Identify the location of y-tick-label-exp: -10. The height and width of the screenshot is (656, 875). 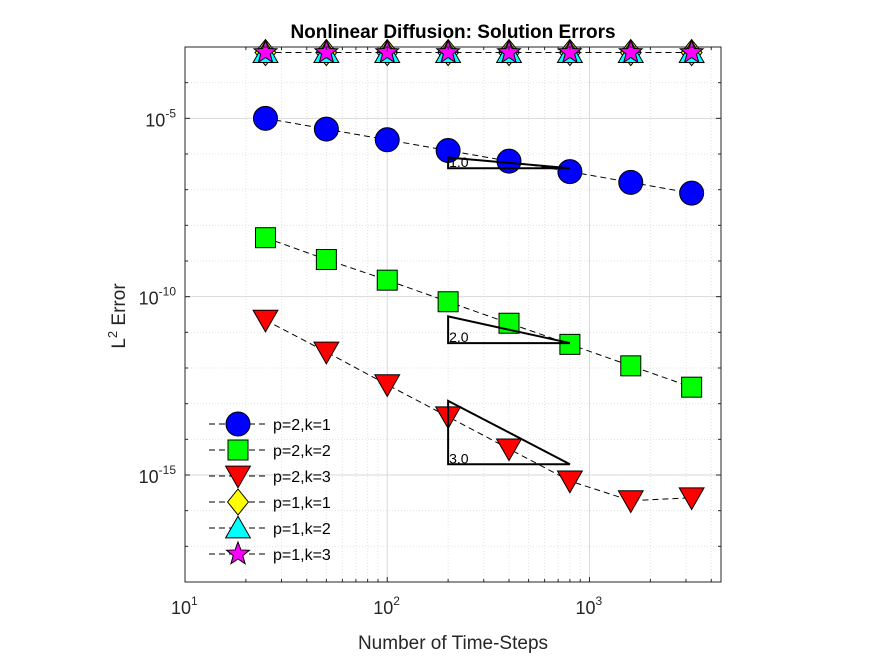
(168, 292).